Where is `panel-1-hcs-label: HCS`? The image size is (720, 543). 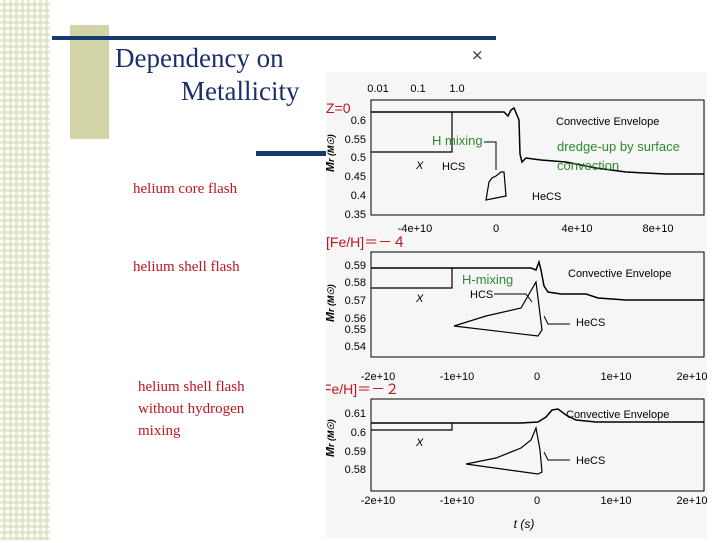 panel-1-hcs-label: HCS is located at coordinates (453, 167).